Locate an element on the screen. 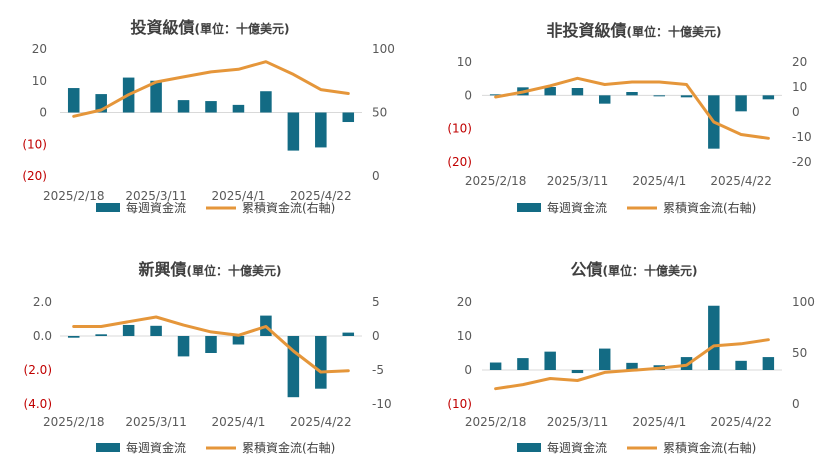 Image resolution: width=824 pixels, height=471 pixels. chart-title: 非投資級債(單位：十億美元) is located at coordinates (634, 30).